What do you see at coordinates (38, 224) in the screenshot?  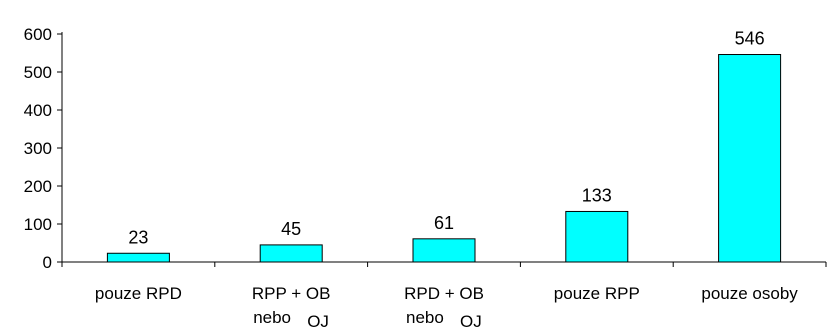 I see `y-tick-label: 100` at bounding box center [38, 224].